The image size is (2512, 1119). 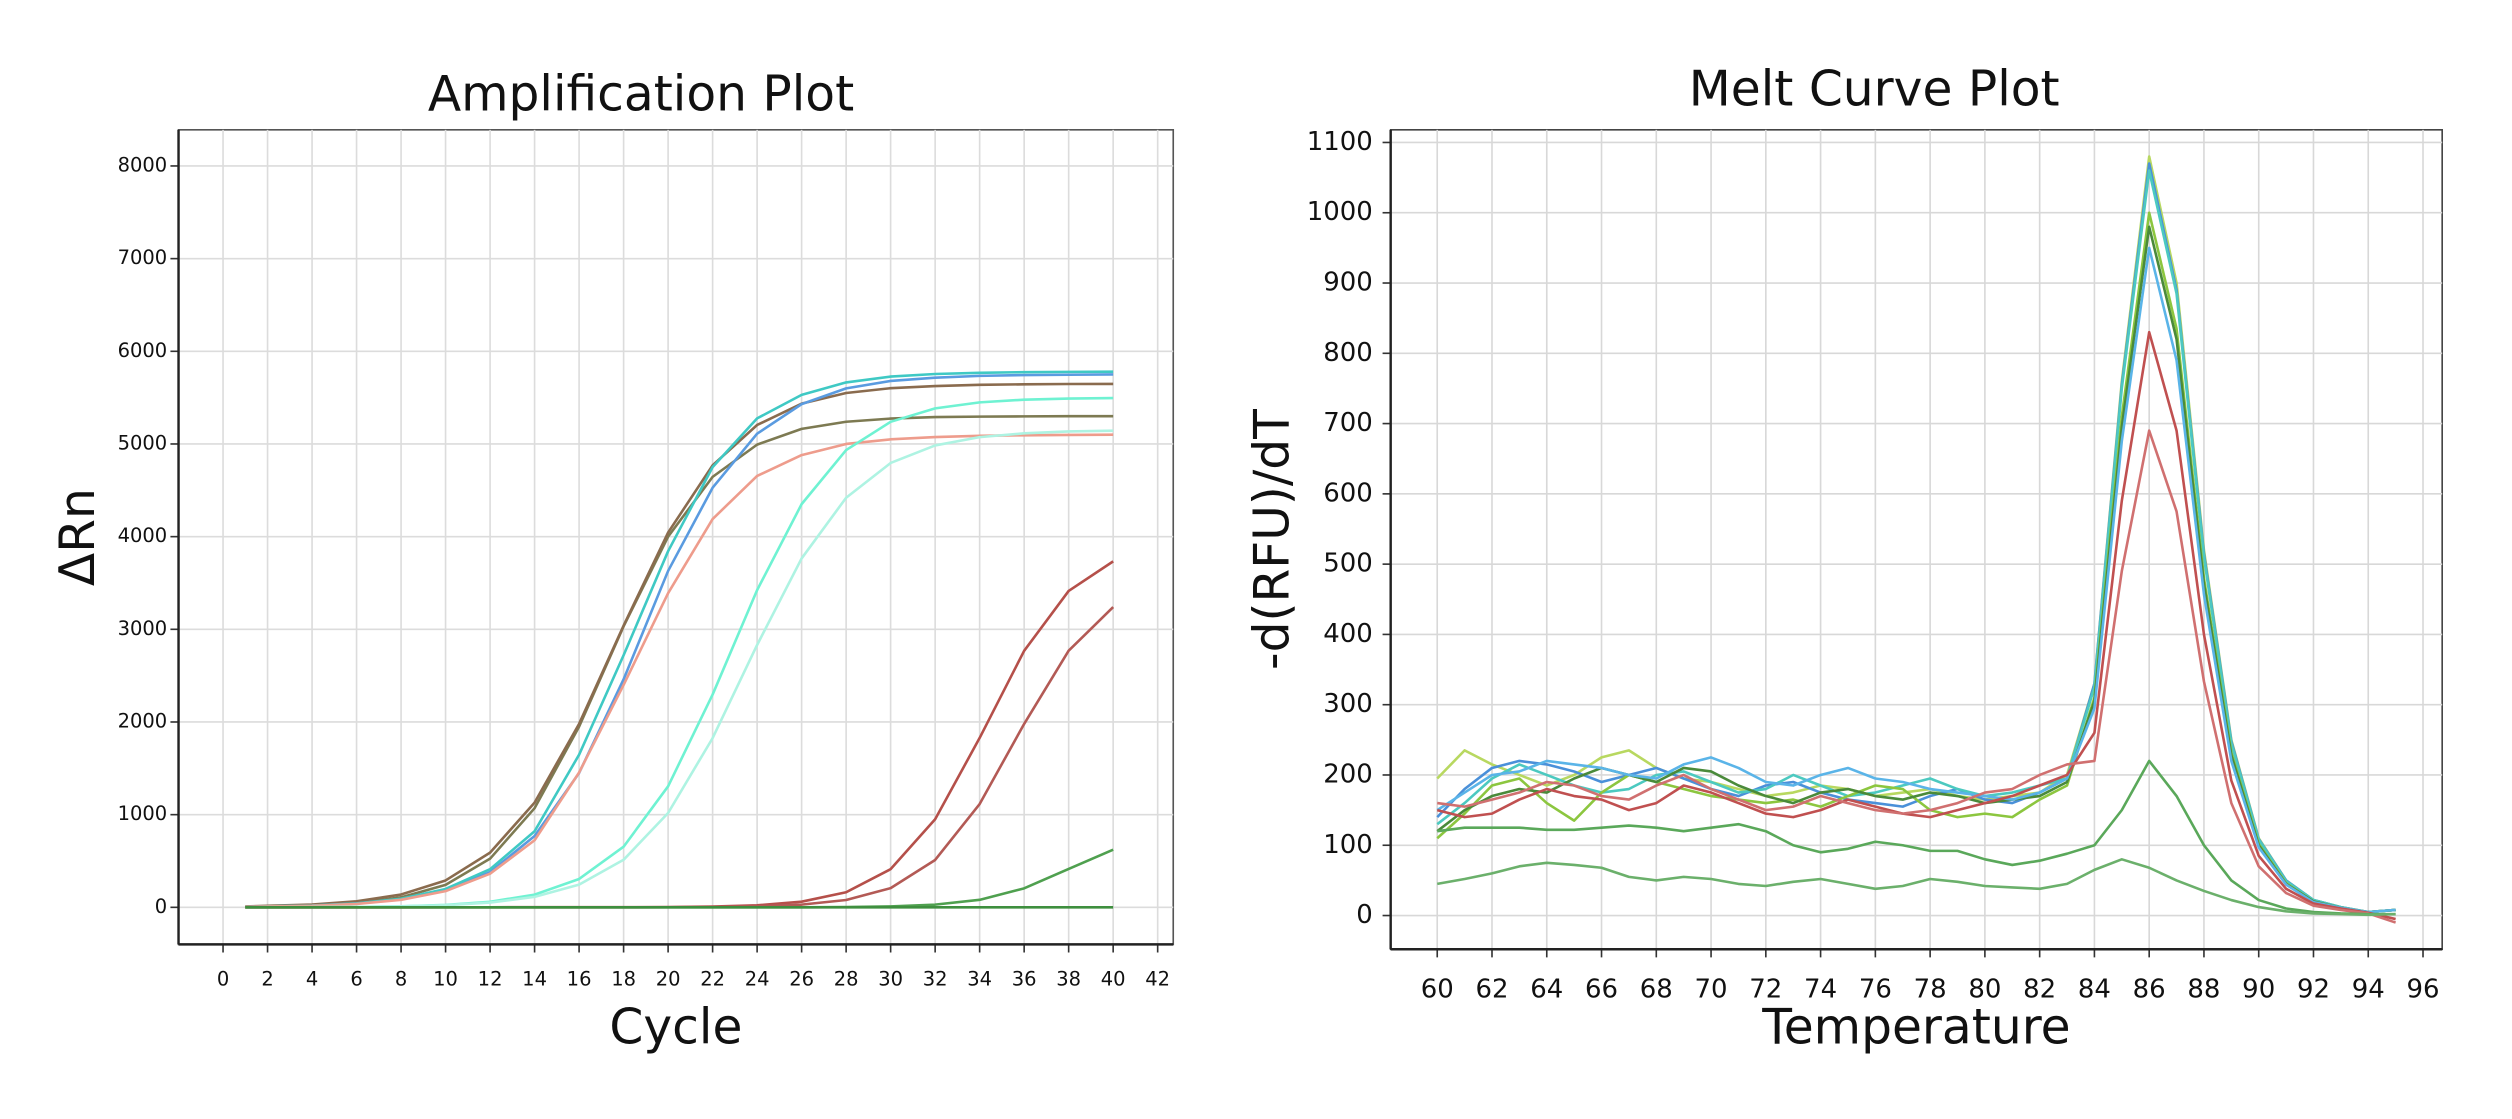 What do you see at coordinates (890, 979) in the screenshot?
I see `x-tick-label: 30` at bounding box center [890, 979].